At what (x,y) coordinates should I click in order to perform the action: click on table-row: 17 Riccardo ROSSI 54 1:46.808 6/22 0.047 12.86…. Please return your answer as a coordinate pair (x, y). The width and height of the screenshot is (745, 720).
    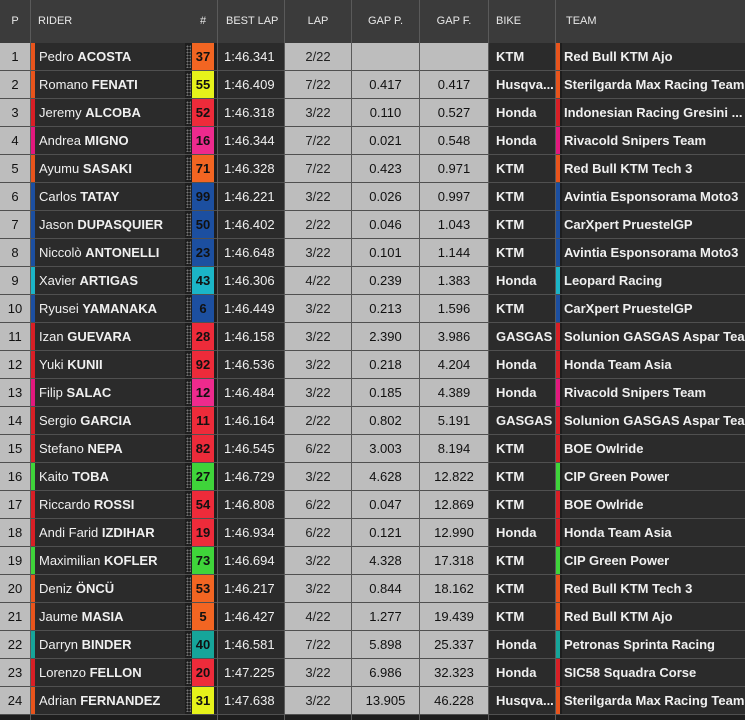
    Looking at the image, I should click on (372, 505).